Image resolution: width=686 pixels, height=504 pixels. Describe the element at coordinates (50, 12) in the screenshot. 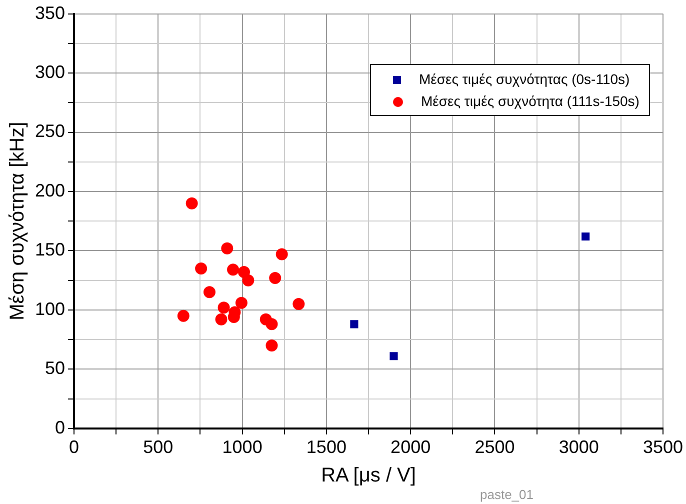

I see `y-tick-label: 350` at that location.